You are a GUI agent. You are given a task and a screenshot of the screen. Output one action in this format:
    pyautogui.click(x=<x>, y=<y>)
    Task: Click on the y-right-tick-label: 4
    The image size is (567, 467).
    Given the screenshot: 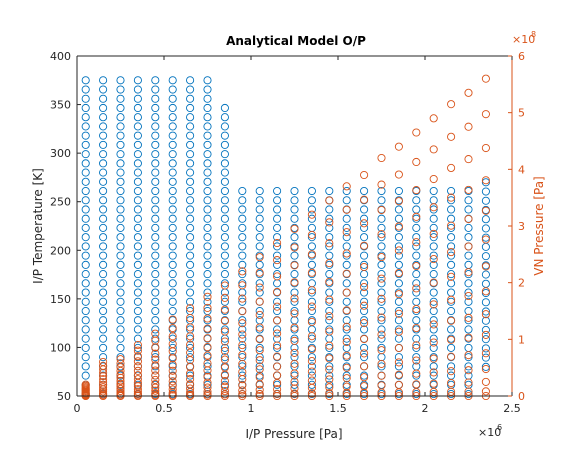 What is the action you would take?
    pyautogui.click(x=521, y=169)
    